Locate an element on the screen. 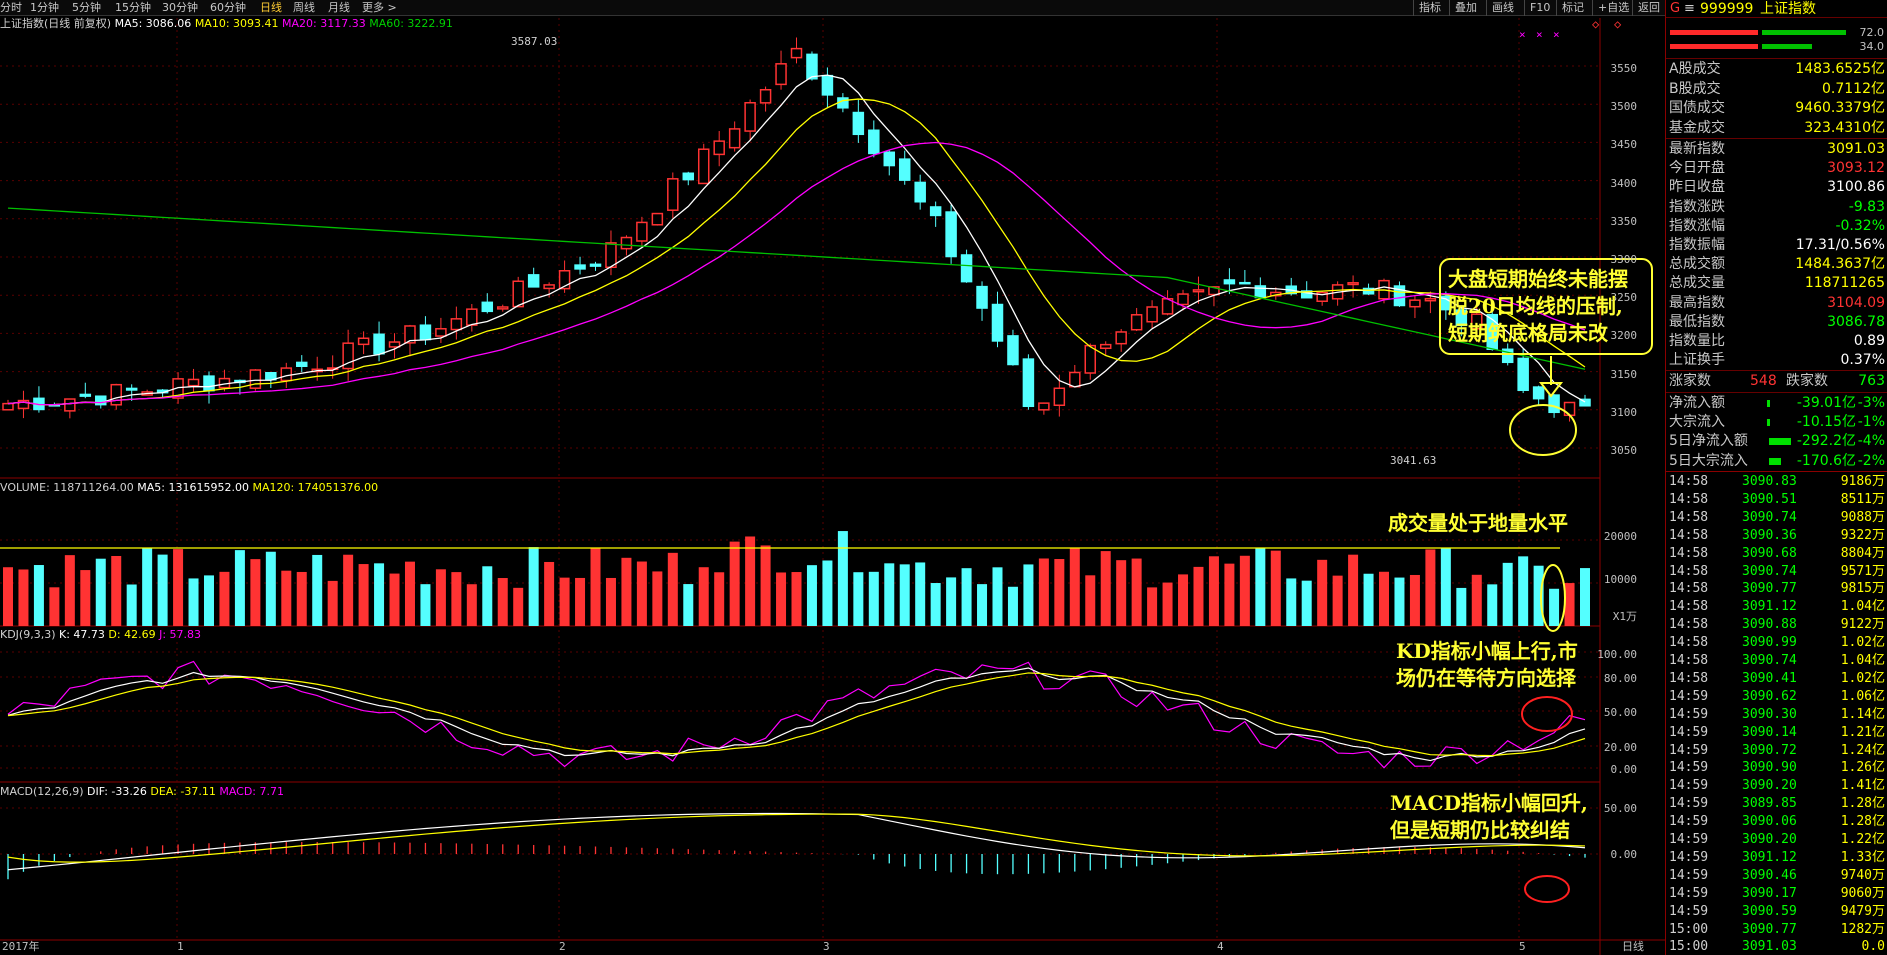  timeframe-tab: 月线 is located at coordinates (339, 7).